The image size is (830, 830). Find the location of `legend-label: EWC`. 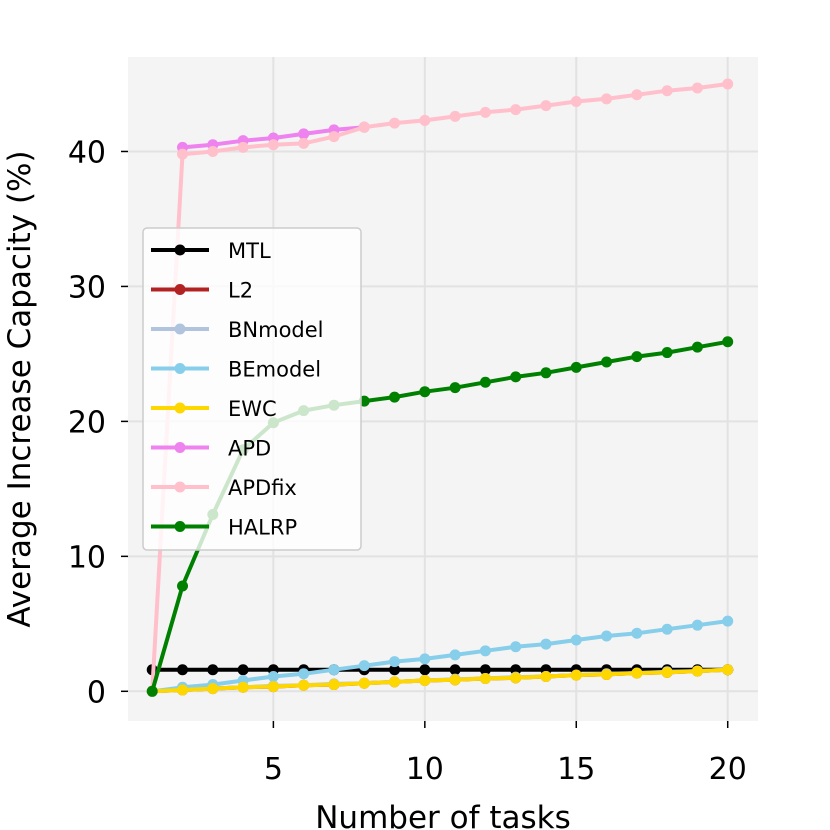

legend-label: EWC is located at coordinates (252, 409).